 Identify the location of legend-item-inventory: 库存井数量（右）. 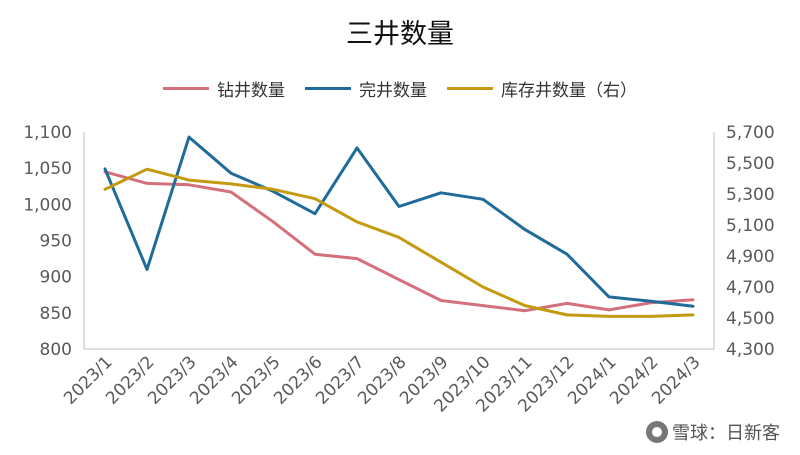
(542, 88).